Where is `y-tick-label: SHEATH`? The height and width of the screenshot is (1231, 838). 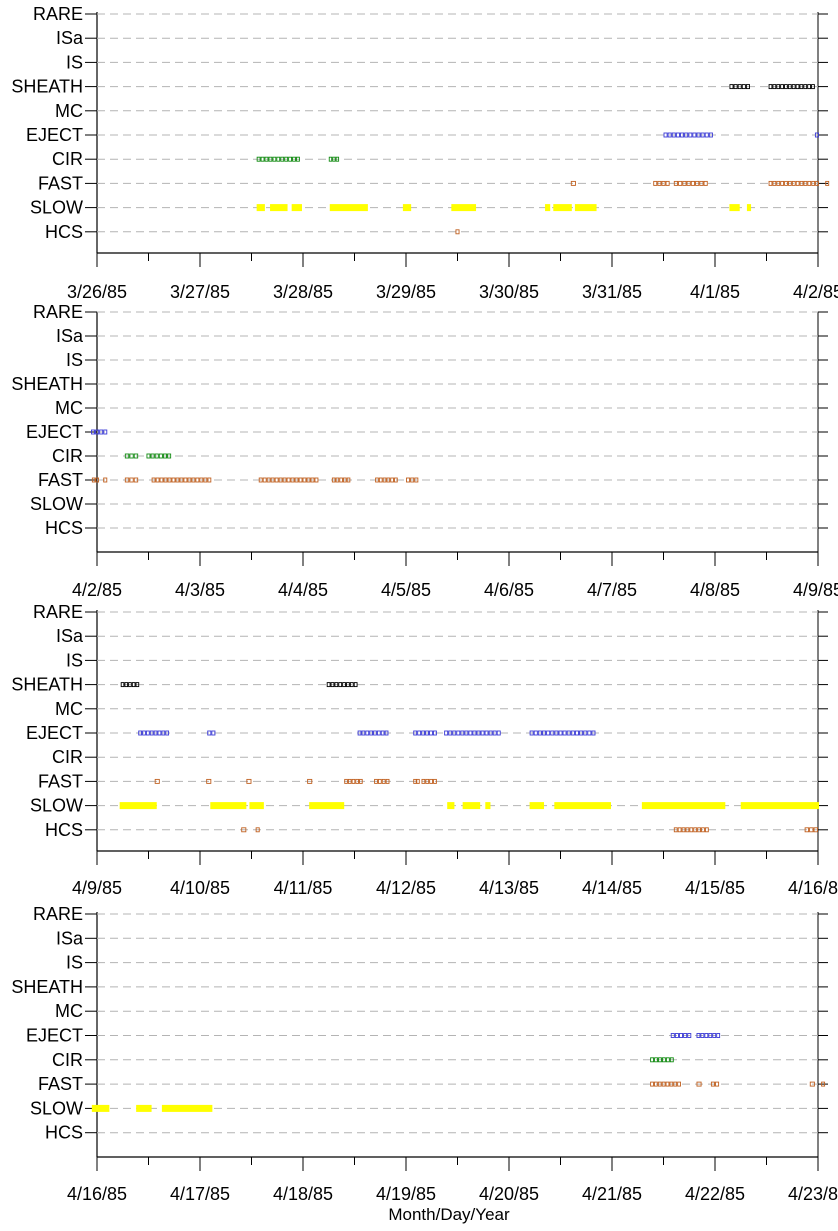
y-tick-label: SHEATH is located at coordinates (47, 987).